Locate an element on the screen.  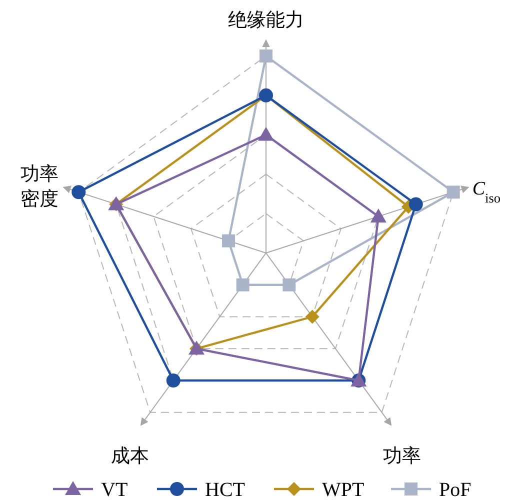
legend-label: PoF is located at coordinates (455, 490).